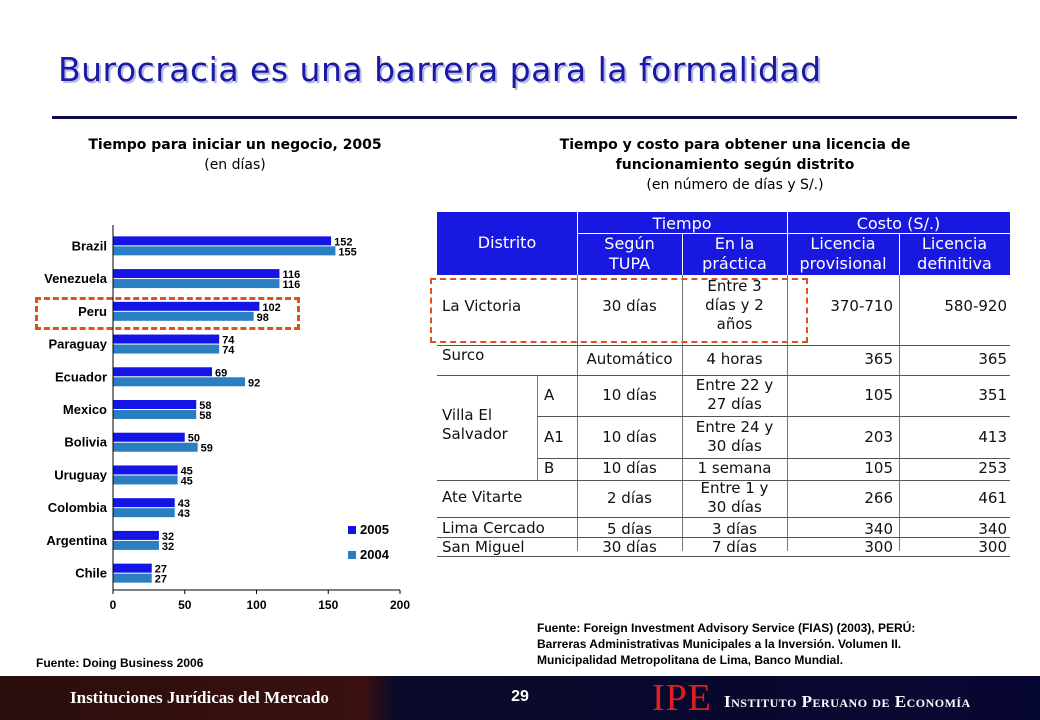  Describe the element at coordinates (549, 395) in the screenshot. I see `cell-sub: A` at that location.